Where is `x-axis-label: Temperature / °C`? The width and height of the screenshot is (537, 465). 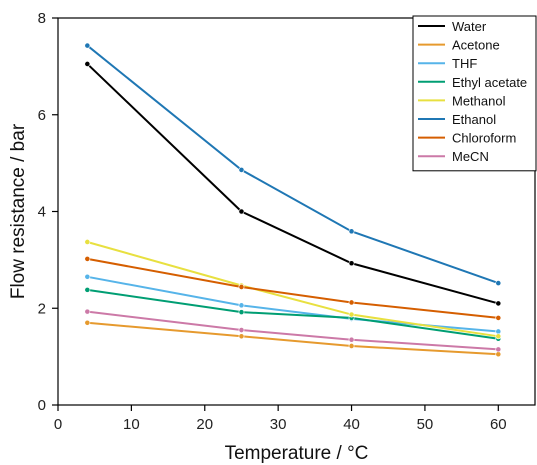
x-axis-label: Temperature / °C is located at coordinates (297, 453).